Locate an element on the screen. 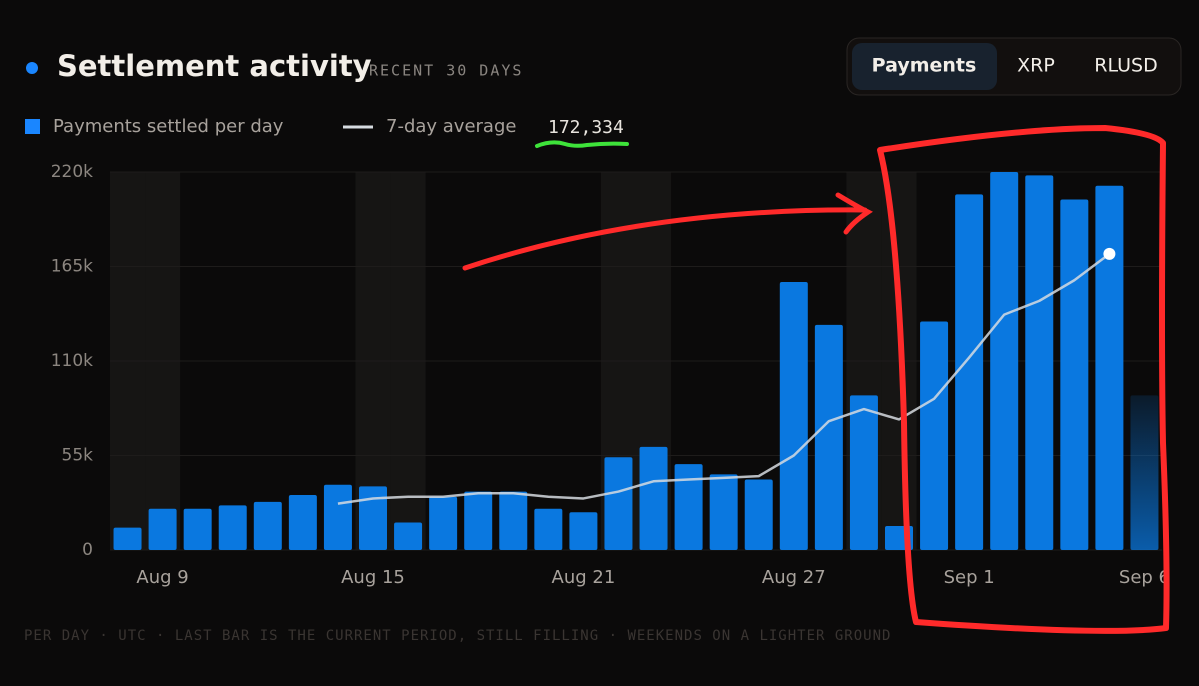  y-tick-label: 165k is located at coordinates (72, 267).